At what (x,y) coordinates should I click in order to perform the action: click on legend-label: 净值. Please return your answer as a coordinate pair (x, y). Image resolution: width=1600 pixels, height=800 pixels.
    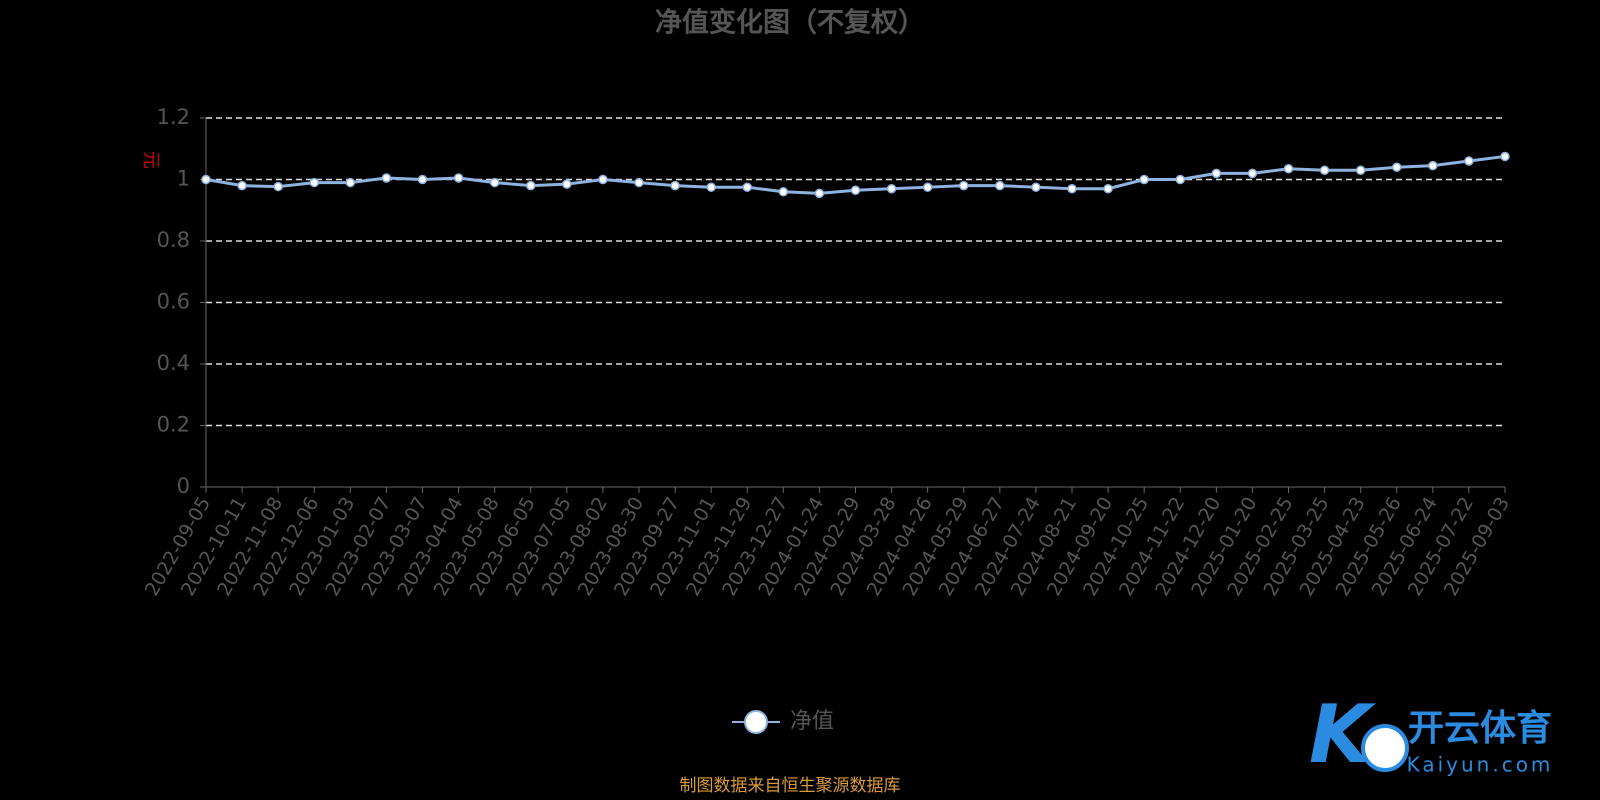
    Looking at the image, I should click on (812, 721).